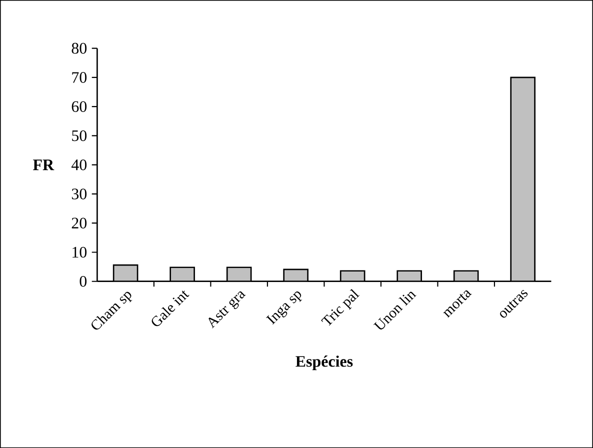 The width and height of the screenshot is (593, 448). What do you see at coordinates (171, 308) in the screenshot?
I see `x-tick-label: Gale int` at bounding box center [171, 308].